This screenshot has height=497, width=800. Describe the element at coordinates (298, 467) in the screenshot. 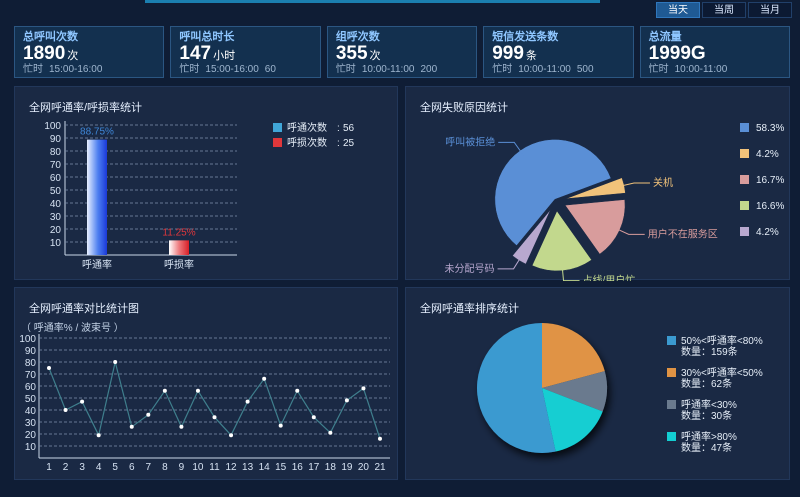

I see `x-tick-label: 16` at that location.